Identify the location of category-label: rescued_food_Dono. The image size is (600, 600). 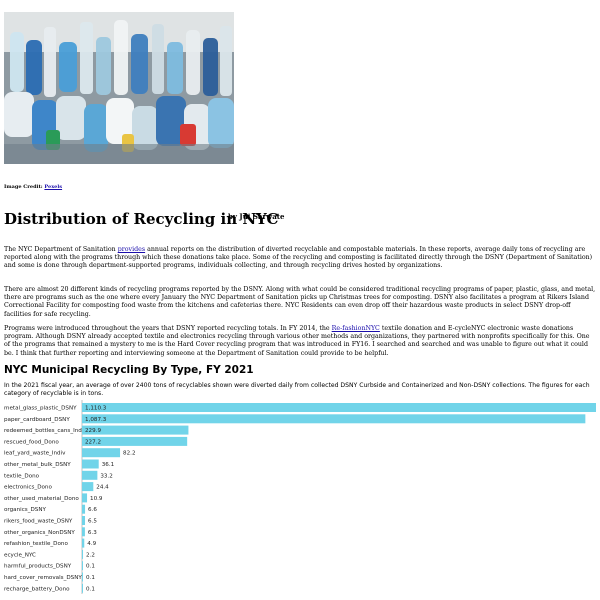
(31, 442).